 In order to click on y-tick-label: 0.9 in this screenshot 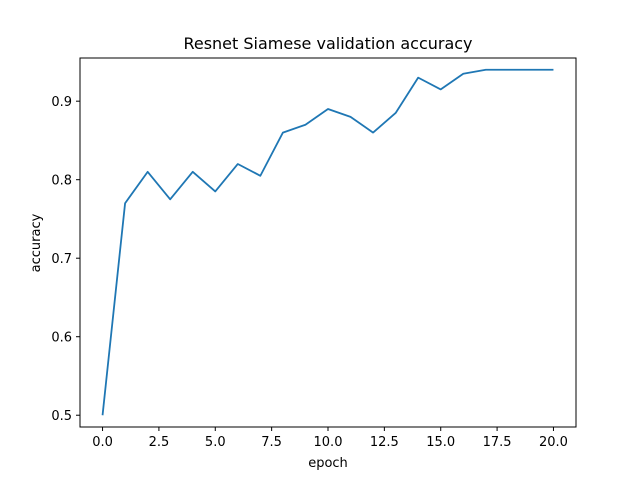, I will do `click(61, 102)`.